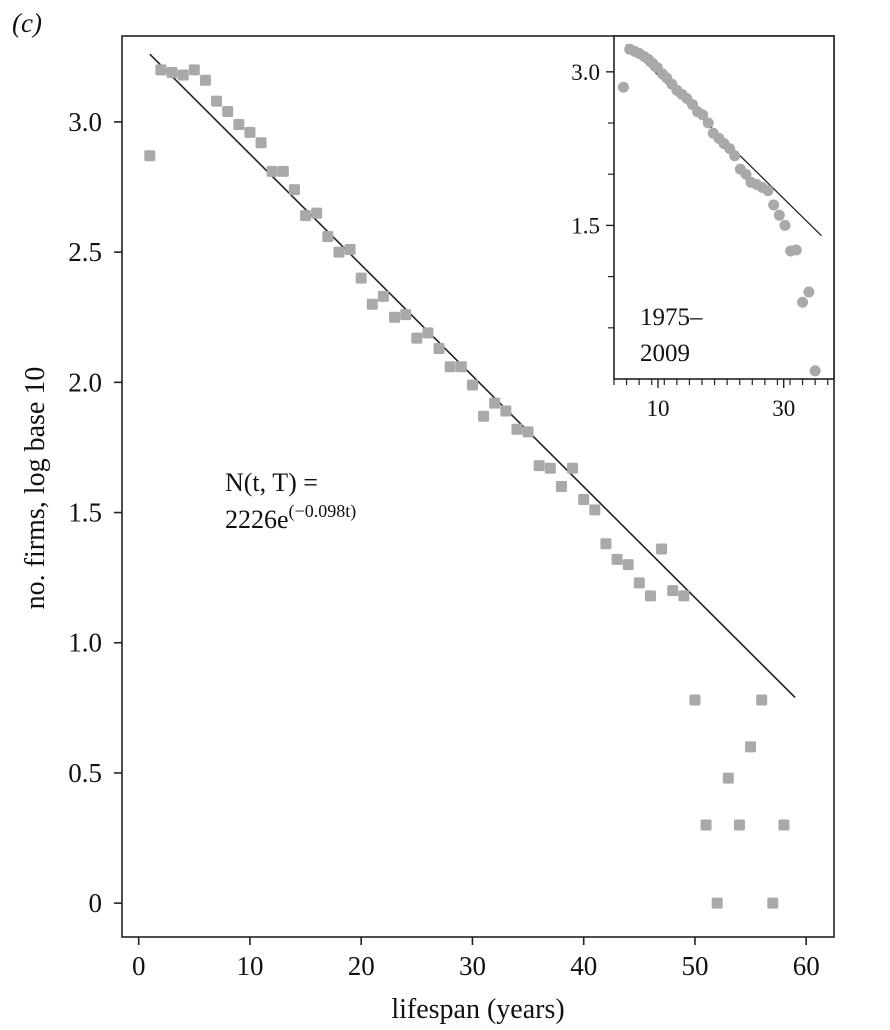  Describe the element at coordinates (85, 513) in the screenshot. I see `main-y-tick-label: 1.5` at that location.